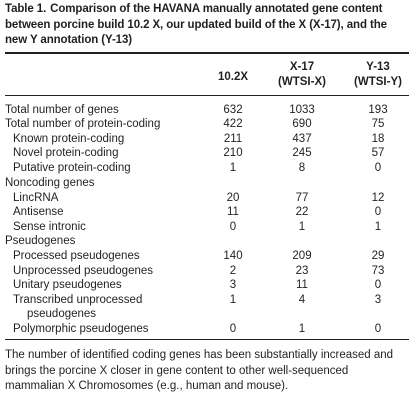 This screenshot has height=400, width=414. I want to click on row-label: Transcribed unprocessed, so click(78, 300).